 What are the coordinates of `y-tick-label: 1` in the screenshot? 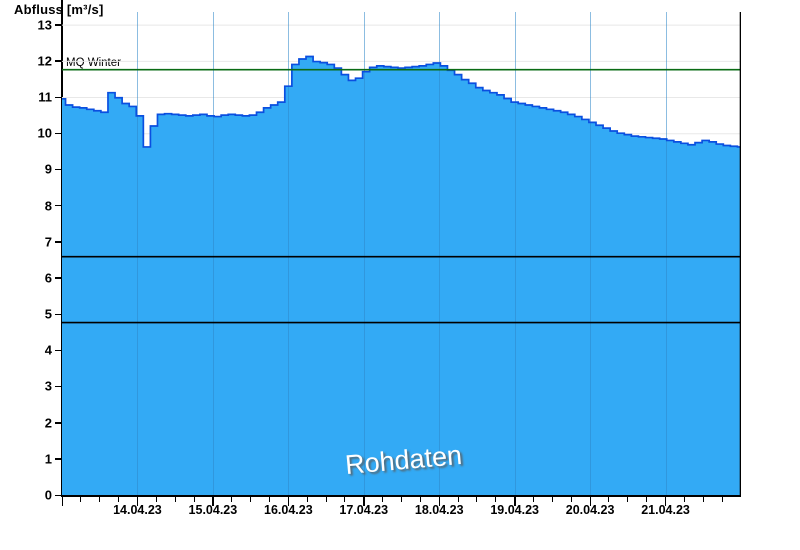 It's located at (48, 459).